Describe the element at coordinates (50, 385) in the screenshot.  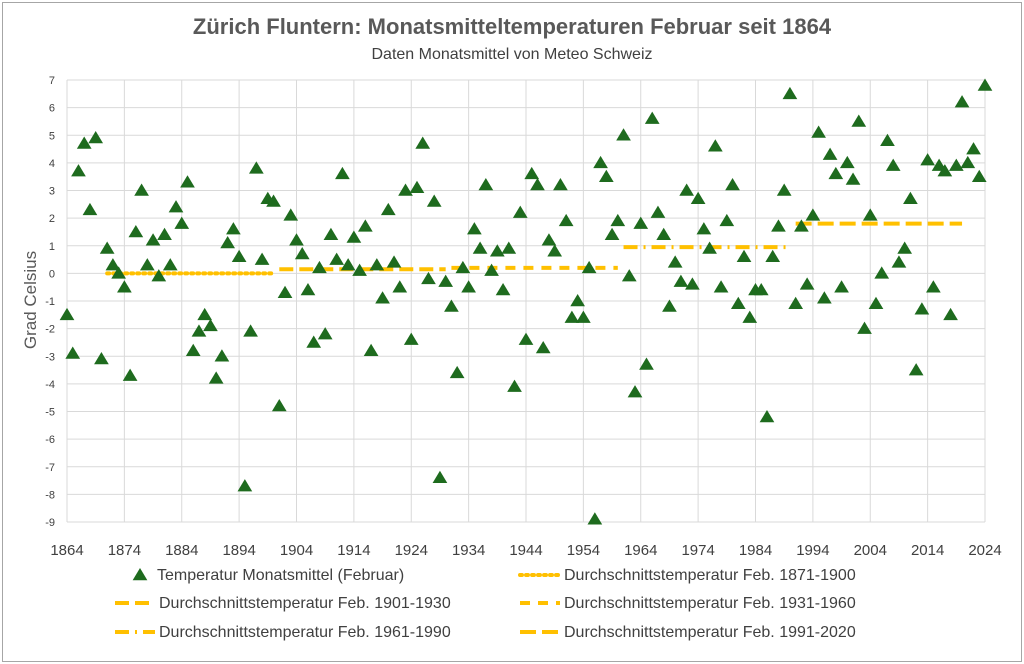
I see `y-tick-label: -4` at that location.